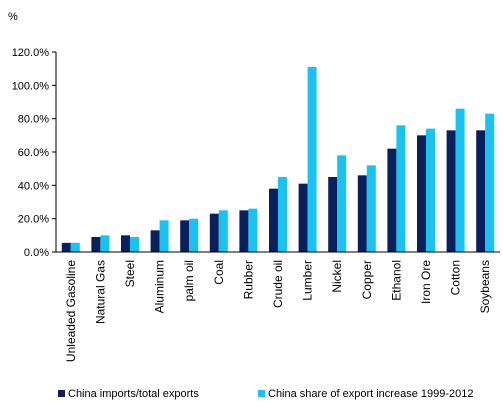  I want to click on x-category-label: Copper, so click(367, 279).